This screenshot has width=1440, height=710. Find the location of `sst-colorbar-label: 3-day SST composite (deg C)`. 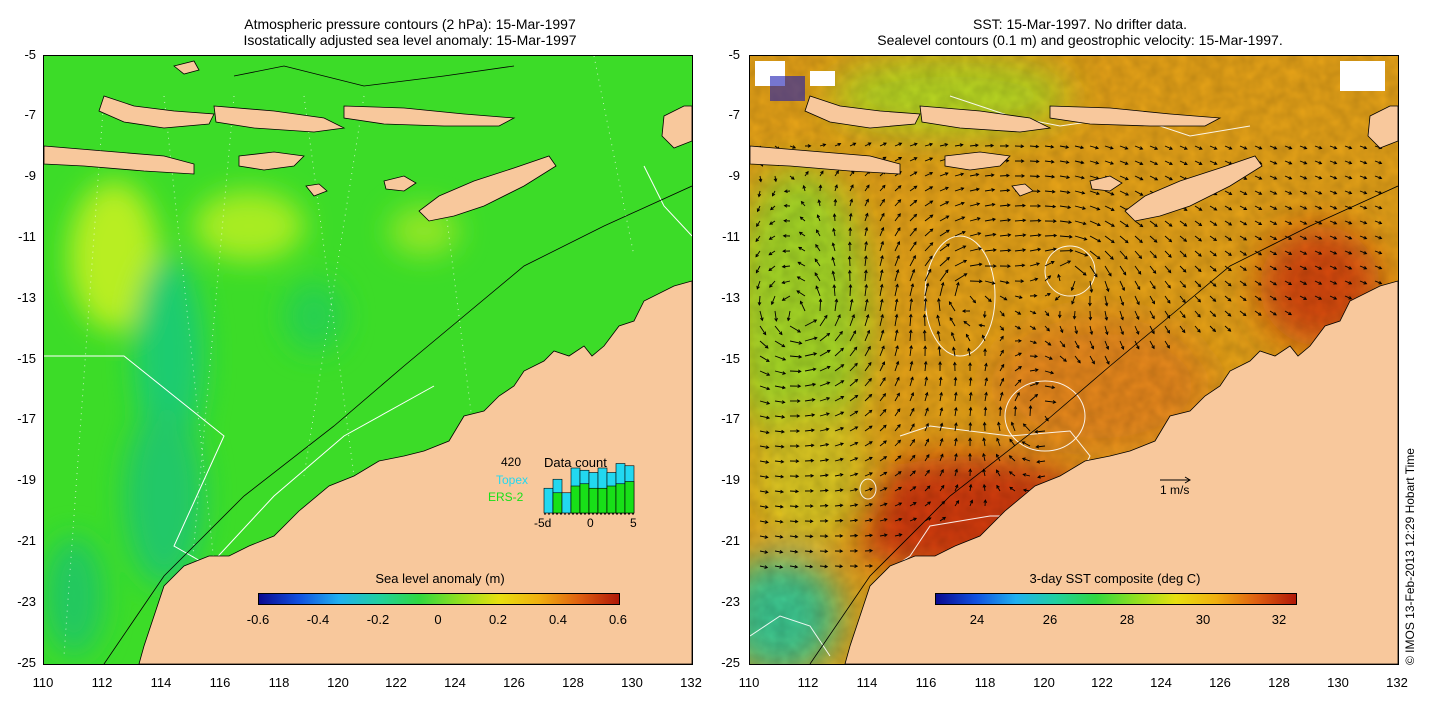

sst-colorbar-label: 3-day SST composite (deg C) is located at coordinates (1115, 578).